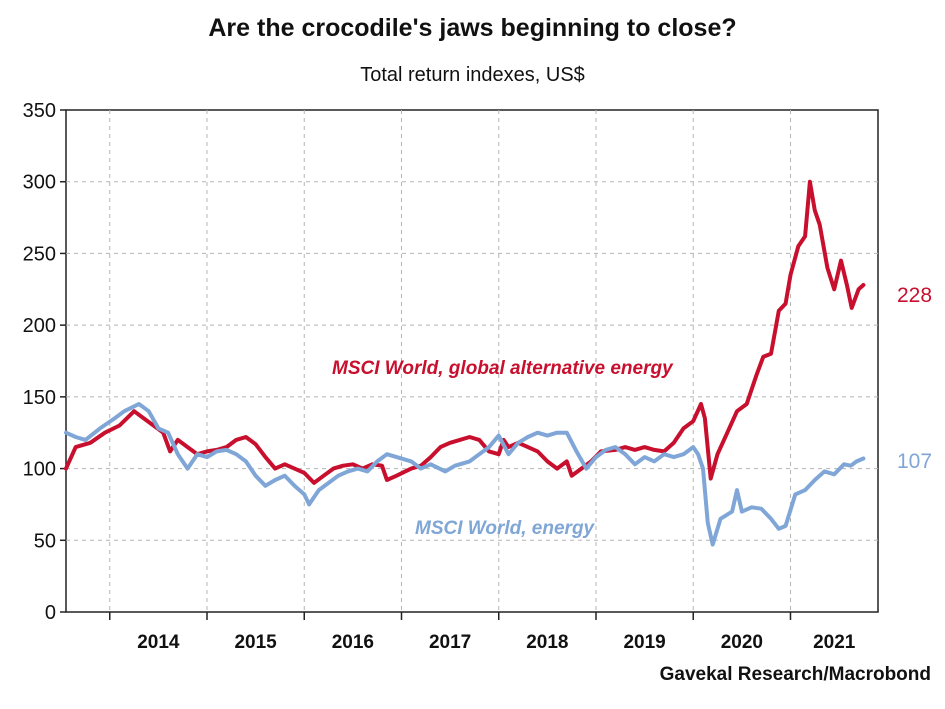 This screenshot has width=945, height=709. Describe the element at coordinates (795, 674) in the screenshot. I see `chart-source: Gavekal Research/Macrobond` at that location.